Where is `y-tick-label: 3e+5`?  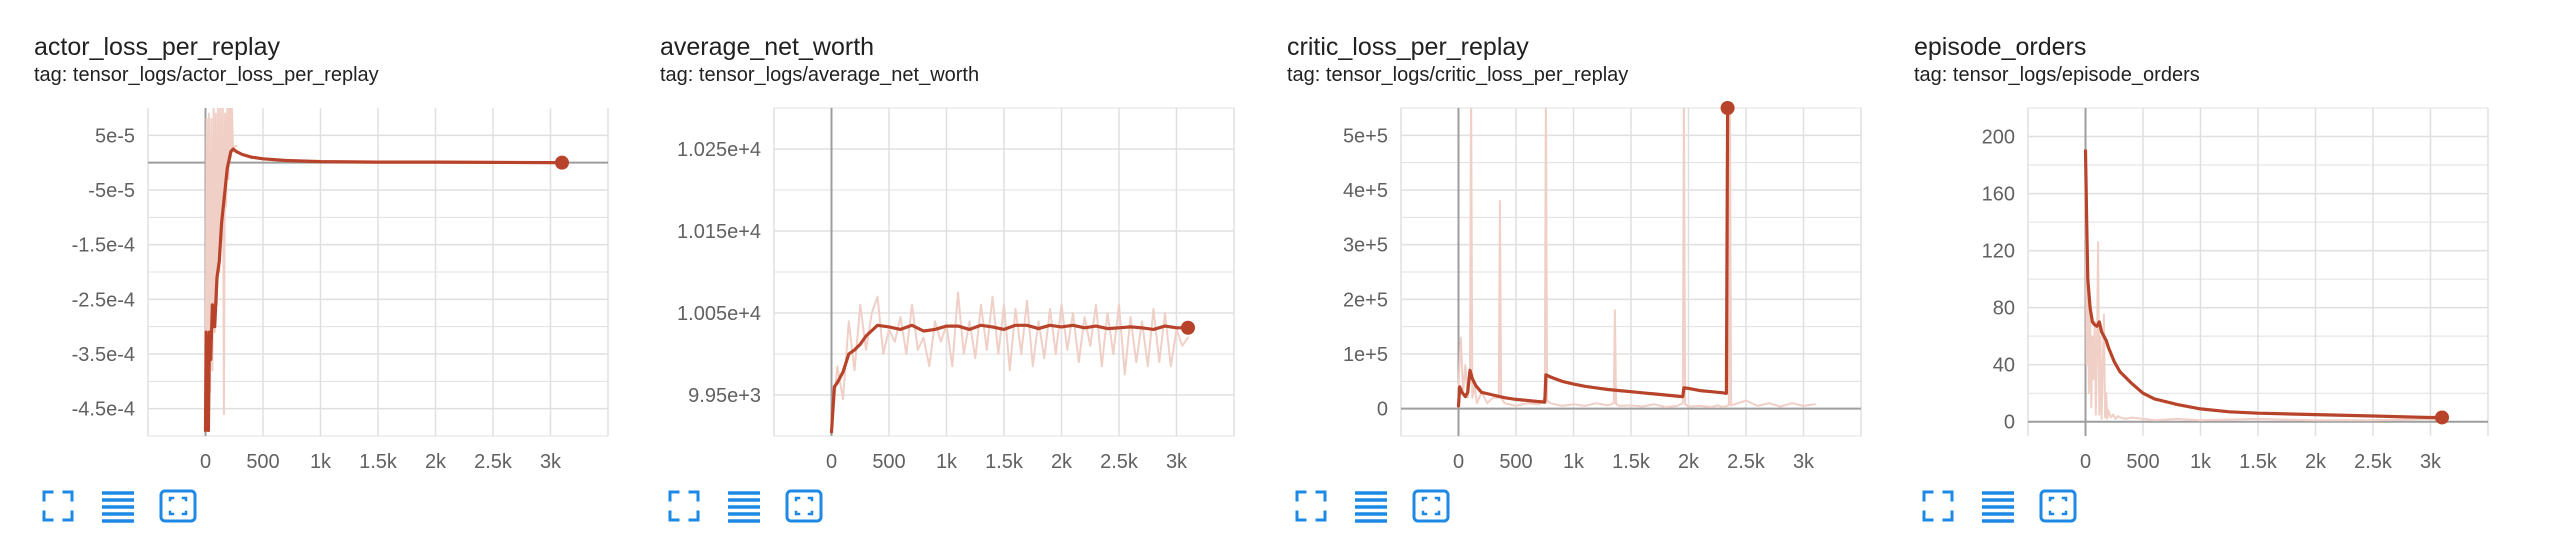 y-tick-label: 3e+5 is located at coordinates (1365, 246).